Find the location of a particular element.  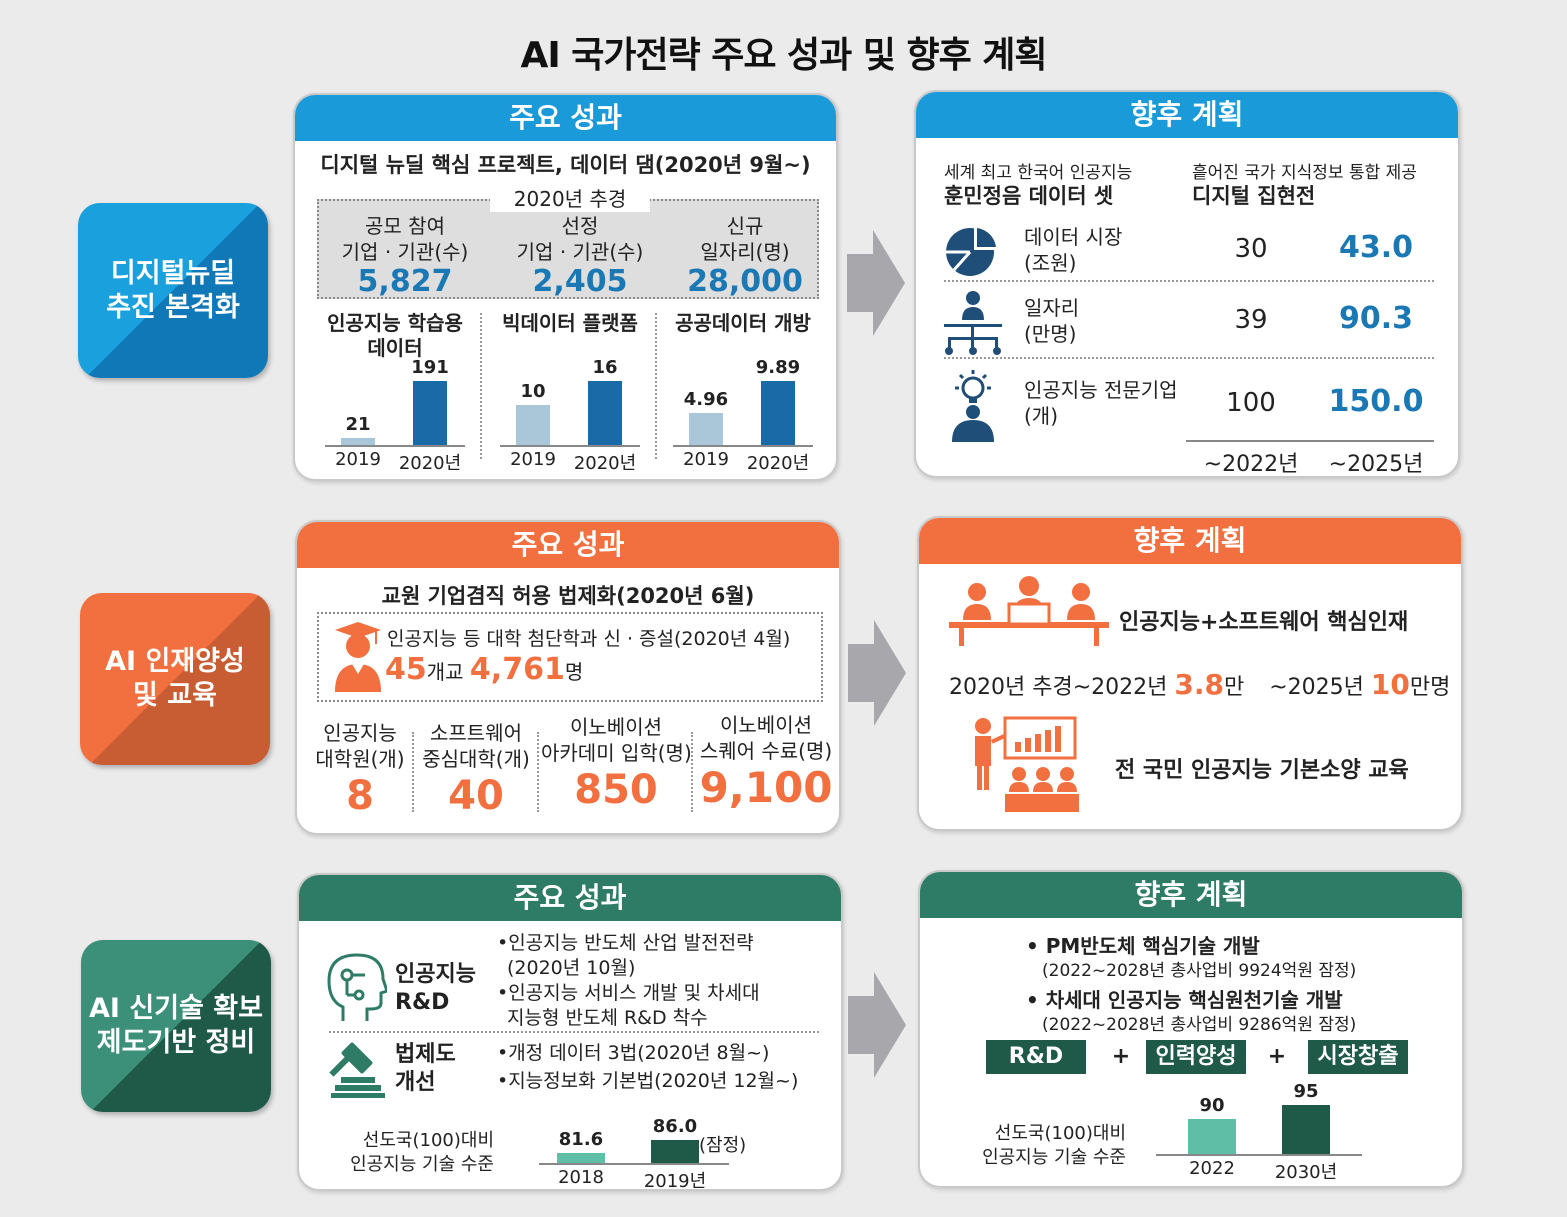

tick-label: 2019년 is located at coordinates (675, 1181).